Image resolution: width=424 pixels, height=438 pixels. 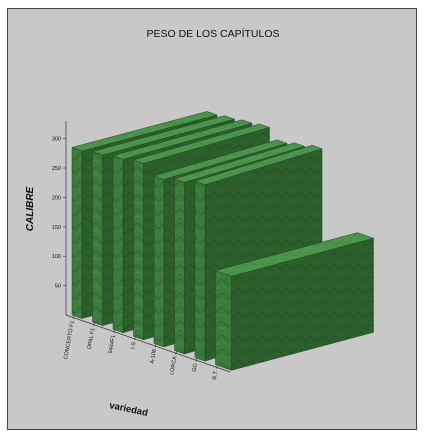 I want to click on x-axis-line, so click(x=148, y=343).